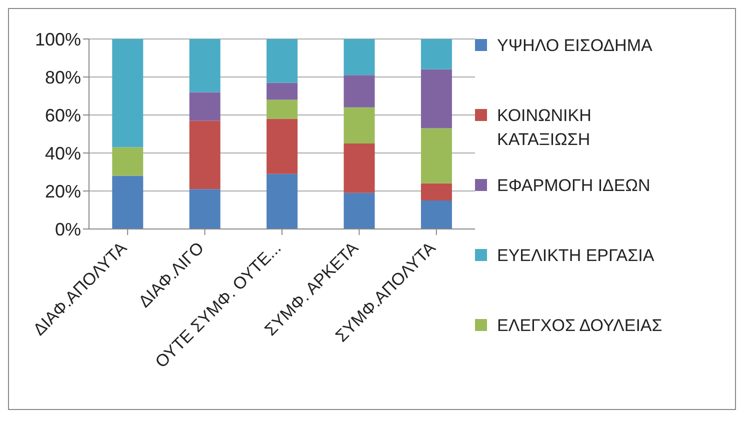  I want to click on y-tick-label: 20%, so click(62, 191).